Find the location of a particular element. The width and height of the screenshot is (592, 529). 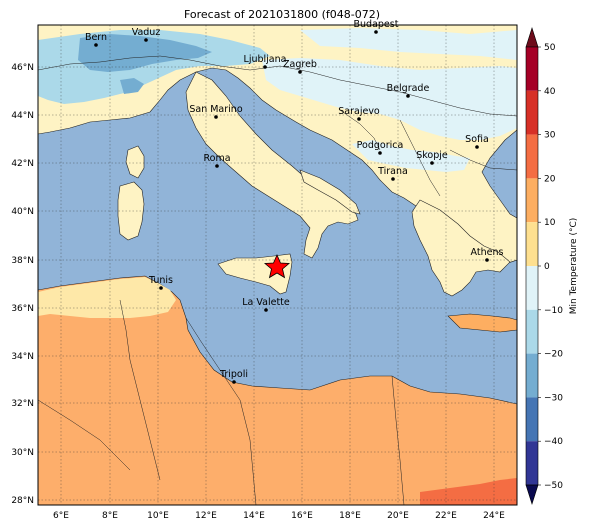

city-label: Vaduz is located at coordinates (146, 32).